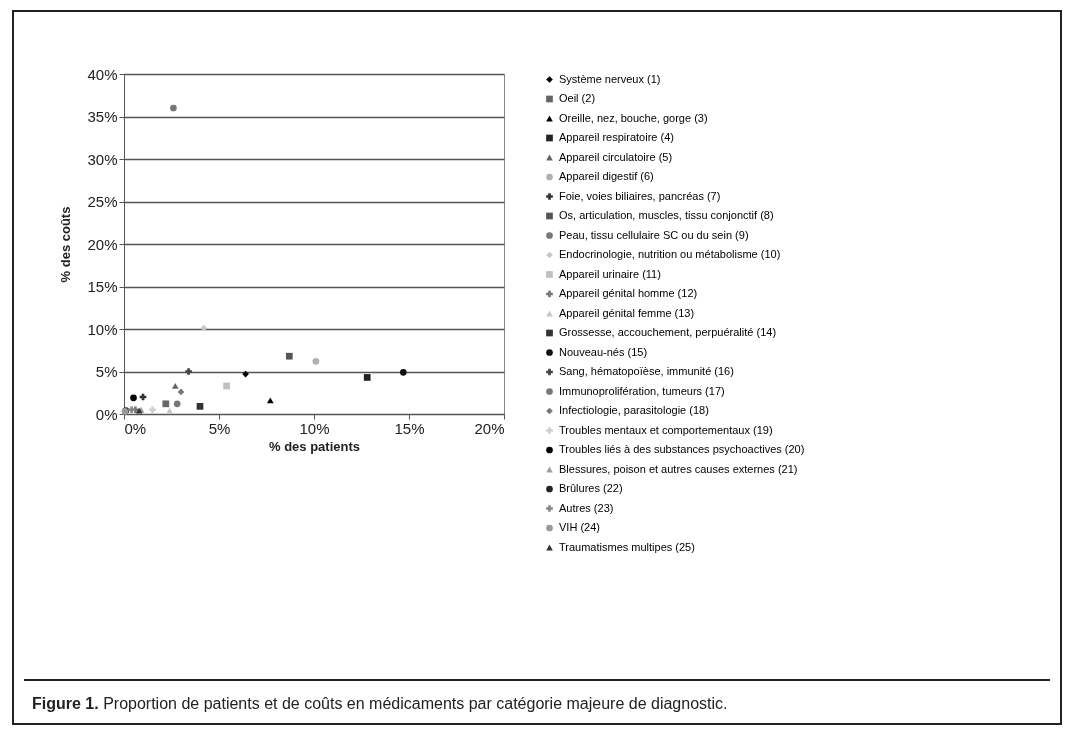 This screenshot has width=1078, height=743. What do you see at coordinates (409, 428) in the screenshot?
I see `x-tick-label: 15%` at bounding box center [409, 428].